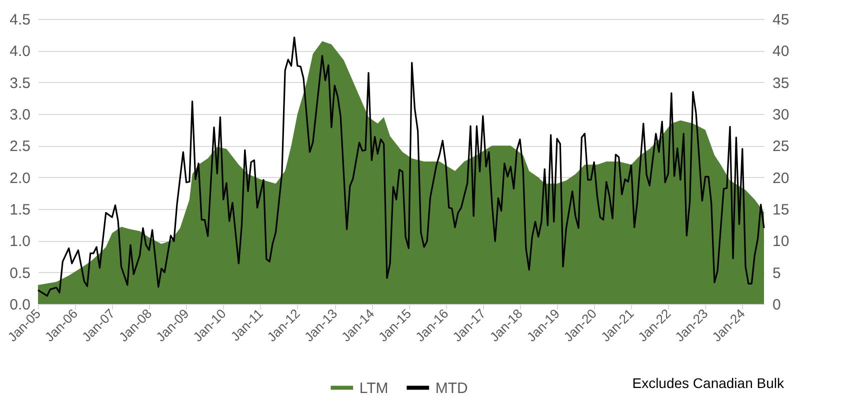 This screenshot has width=841, height=413. Describe the element at coordinates (20, 305) in the screenshot. I see `y-tick-label: 0.0` at that location.